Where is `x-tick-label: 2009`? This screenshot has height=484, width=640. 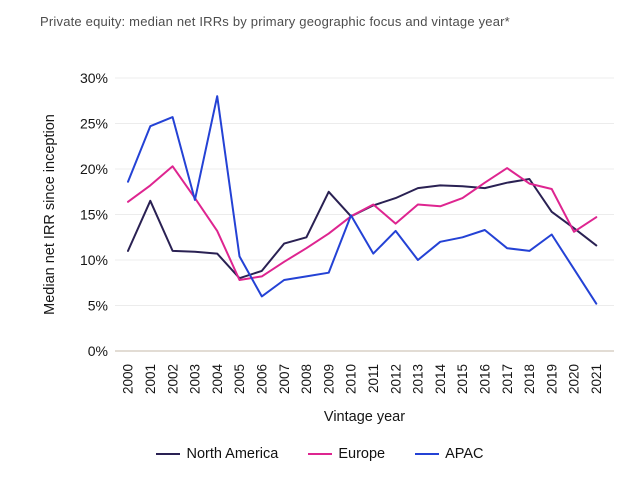
x-tick-label: 2009 is located at coordinates (328, 379).